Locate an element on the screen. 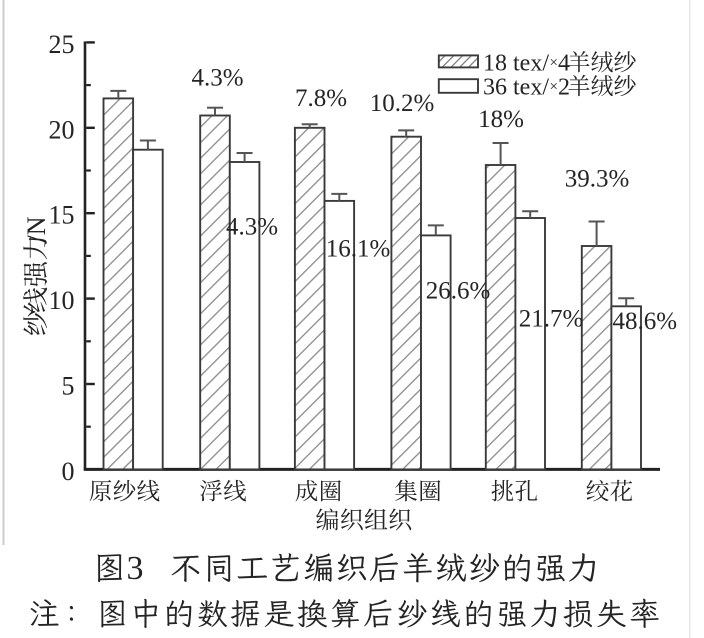 This screenshot has width=704, height=638. svg-text: 15 is located at coordinates (62, 215).